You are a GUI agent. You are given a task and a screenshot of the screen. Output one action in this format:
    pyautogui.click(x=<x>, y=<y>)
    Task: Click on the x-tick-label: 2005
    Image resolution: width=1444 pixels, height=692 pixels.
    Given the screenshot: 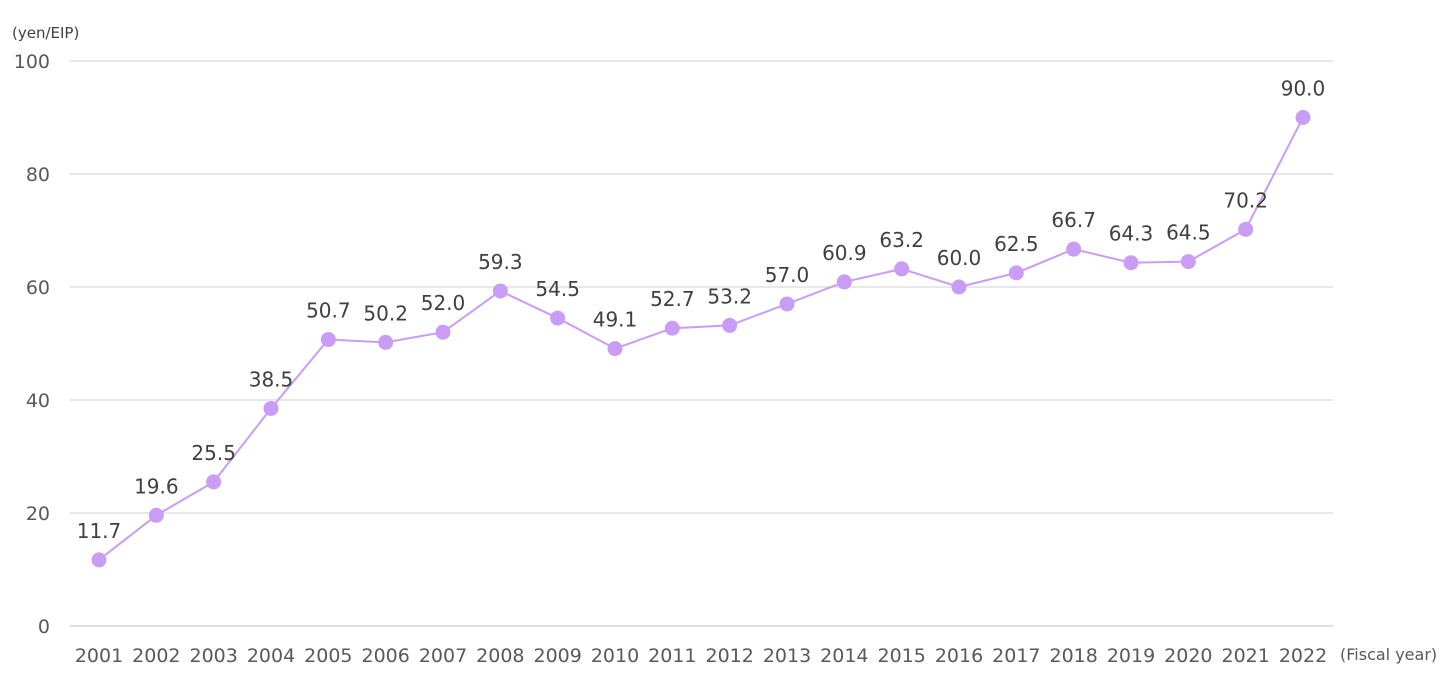 What is the action you would take?
    pyautogui.click(x=328, y=656)
    